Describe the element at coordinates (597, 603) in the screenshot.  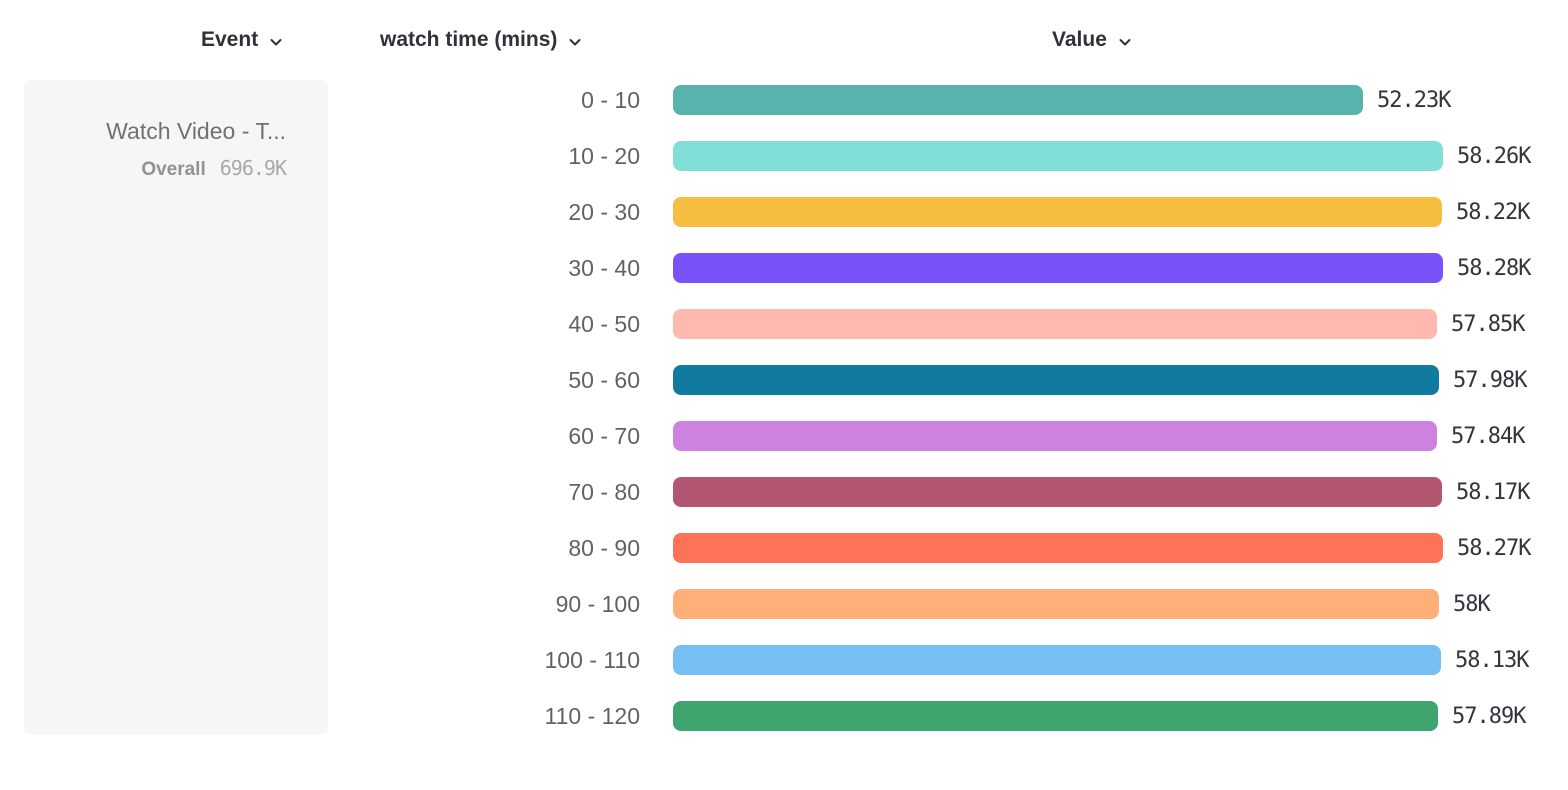
I see `category-label: 90 - 100` at that location.